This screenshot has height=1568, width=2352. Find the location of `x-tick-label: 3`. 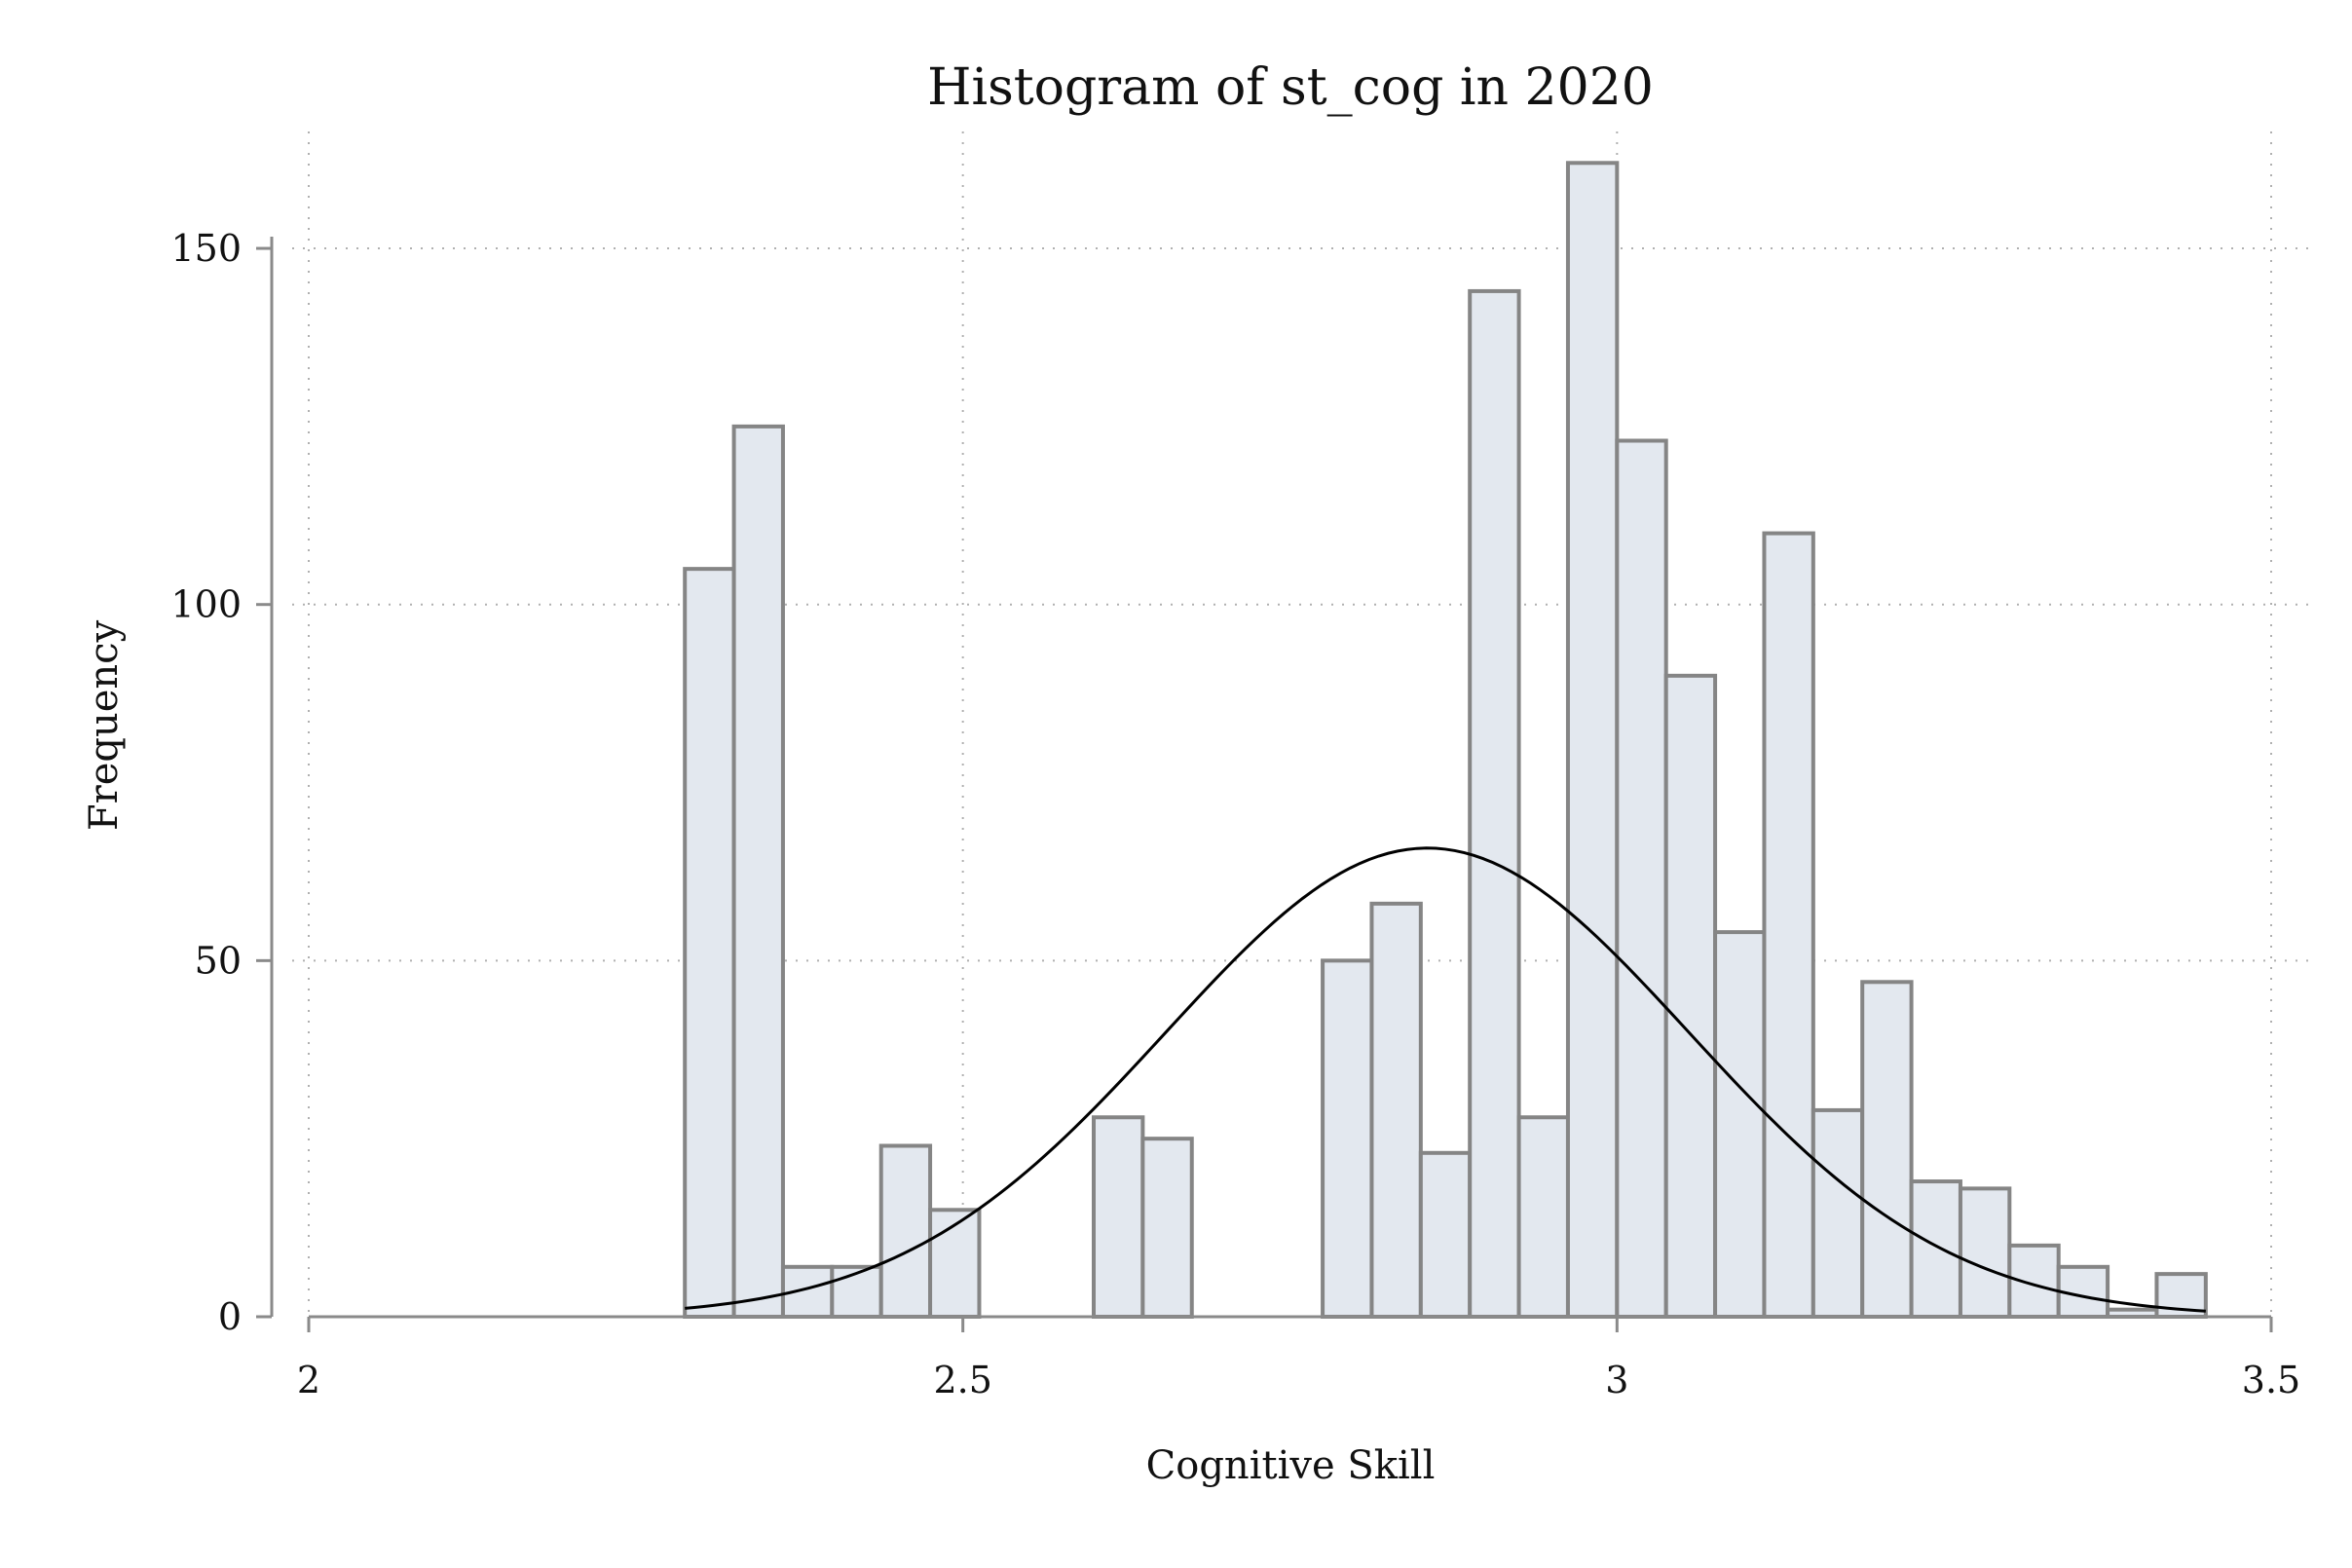

x-tick-label: 3 is located at coordinates (1616, 1380).